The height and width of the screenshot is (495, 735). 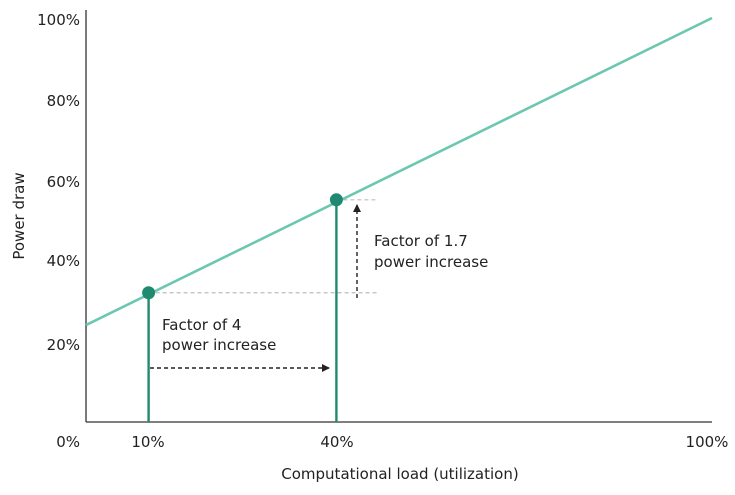 What do you see at coordinates (63, 261) in the screenshot?
I see `y-tick-label: 40%` at bounding box center [63, 261].